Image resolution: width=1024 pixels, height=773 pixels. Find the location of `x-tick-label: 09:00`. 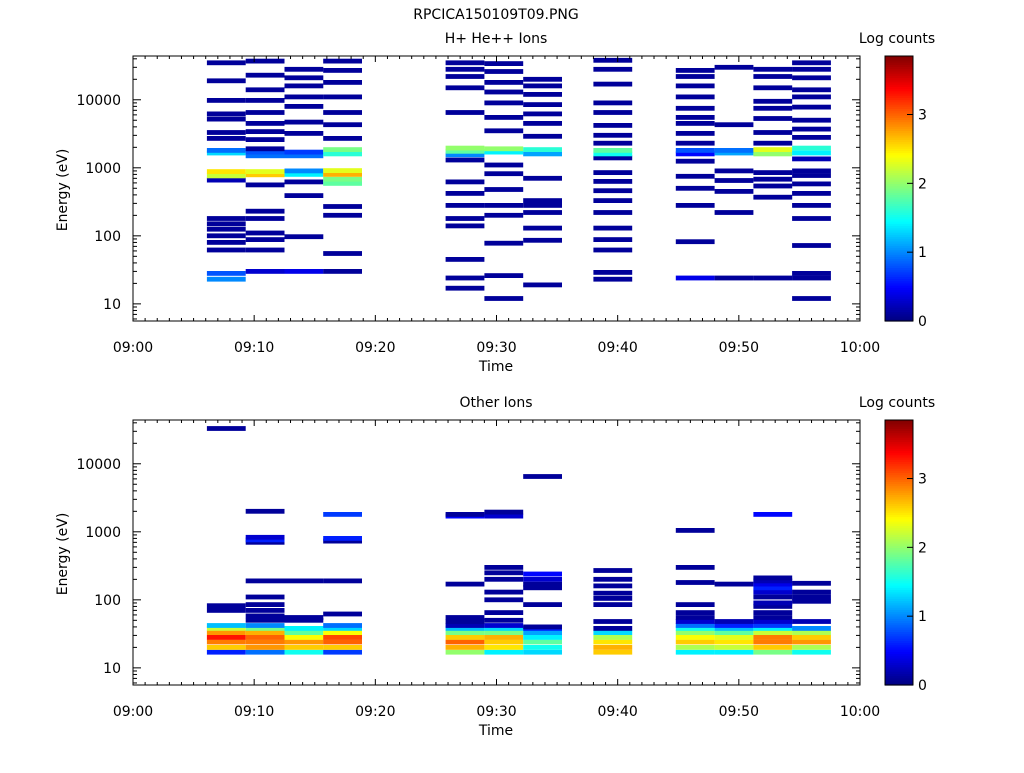

x-tick-label: 09:00 is located at coordinates (133, 348).